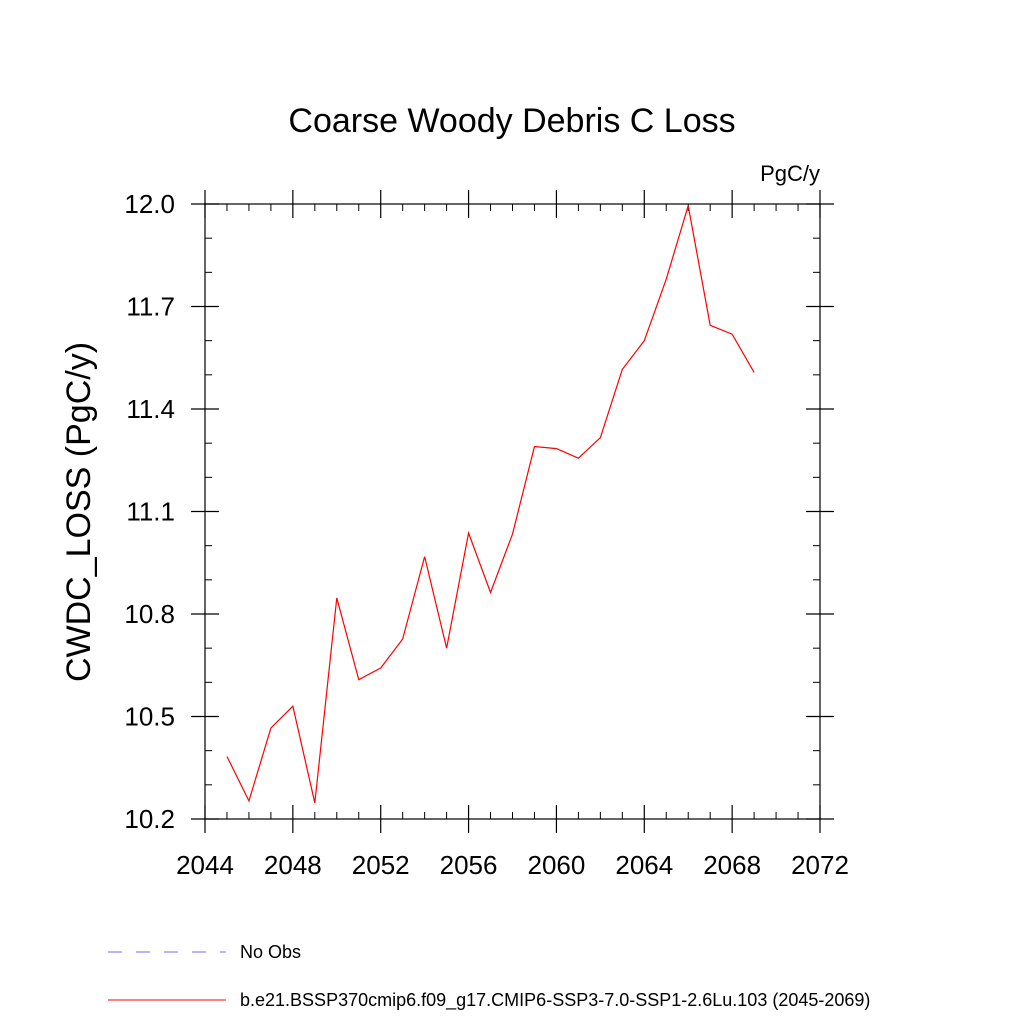 This screenshot has height=1024, width=1024. What do you see at coordinates (79, 512) in the screenshot?
I see `y-axis-label: CWDC_LOSS (PgC/y)` at bounding box center [79, 512].